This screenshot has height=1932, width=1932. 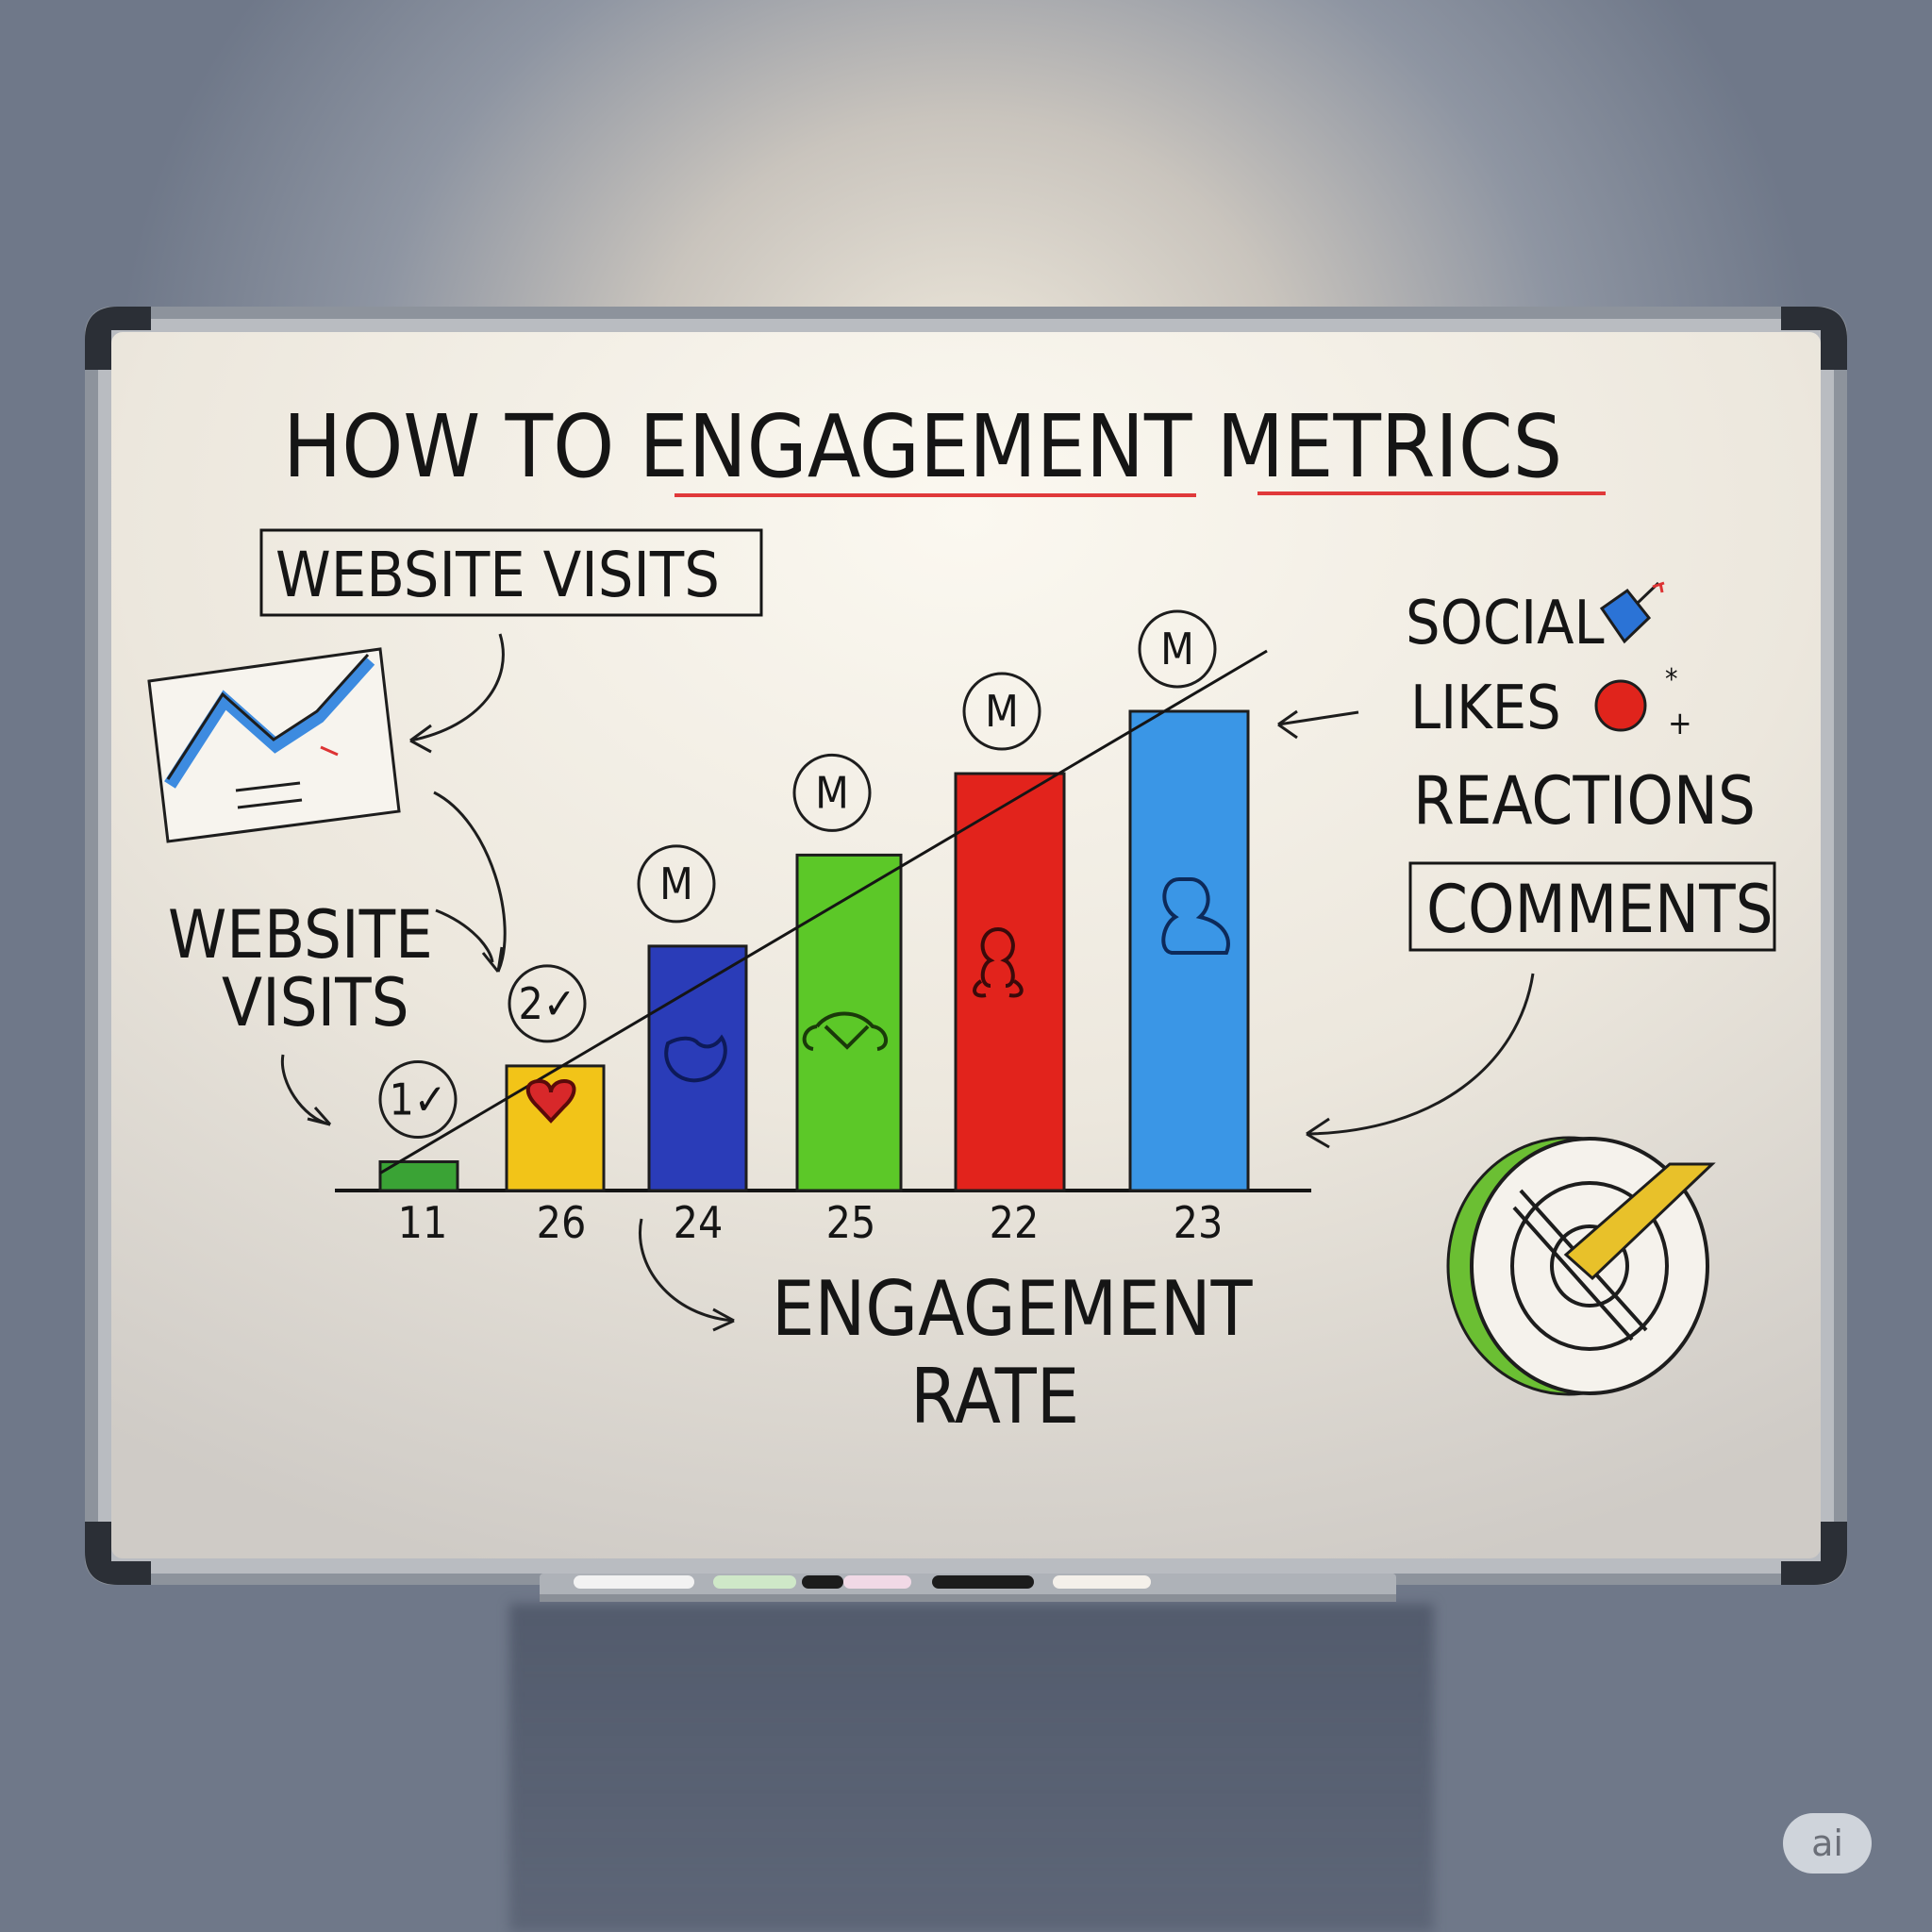 What do you see at coordinates (971, 1768) in the screenshot?
I see `board-shadow` at bounding box center [971, 1768].